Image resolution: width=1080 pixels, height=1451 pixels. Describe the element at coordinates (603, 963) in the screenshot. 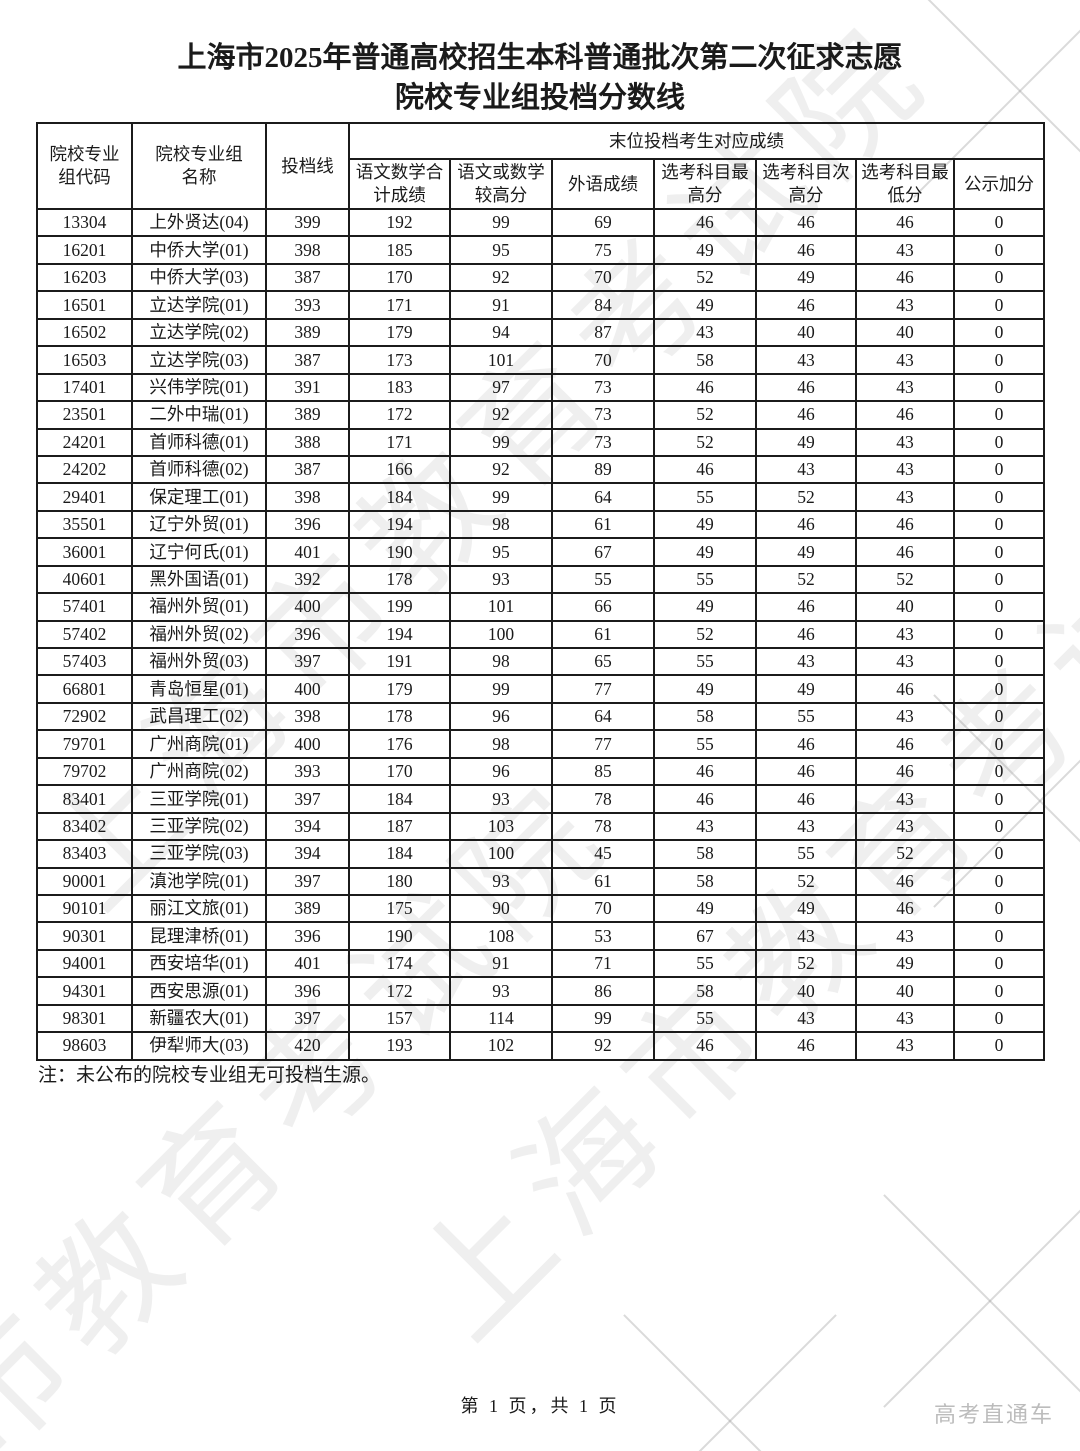

I see `table-cell: 71` at that location.